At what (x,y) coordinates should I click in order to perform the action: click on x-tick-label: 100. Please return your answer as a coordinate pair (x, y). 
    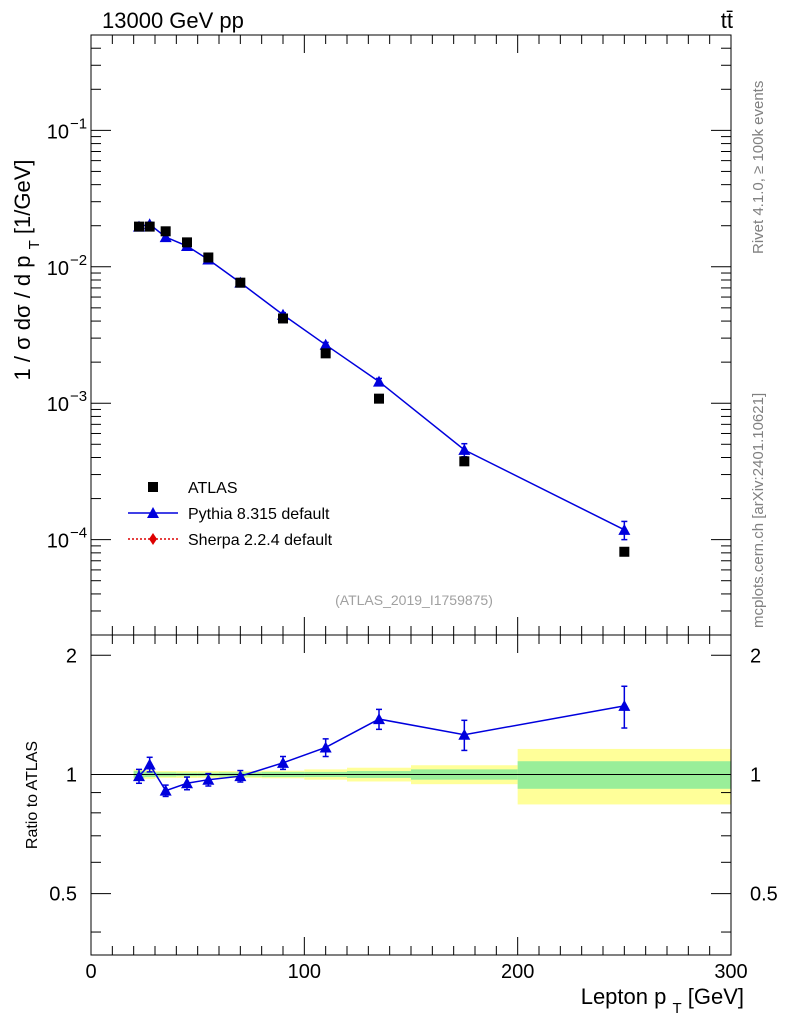
    Looking at the image, I should click on (304, 972).